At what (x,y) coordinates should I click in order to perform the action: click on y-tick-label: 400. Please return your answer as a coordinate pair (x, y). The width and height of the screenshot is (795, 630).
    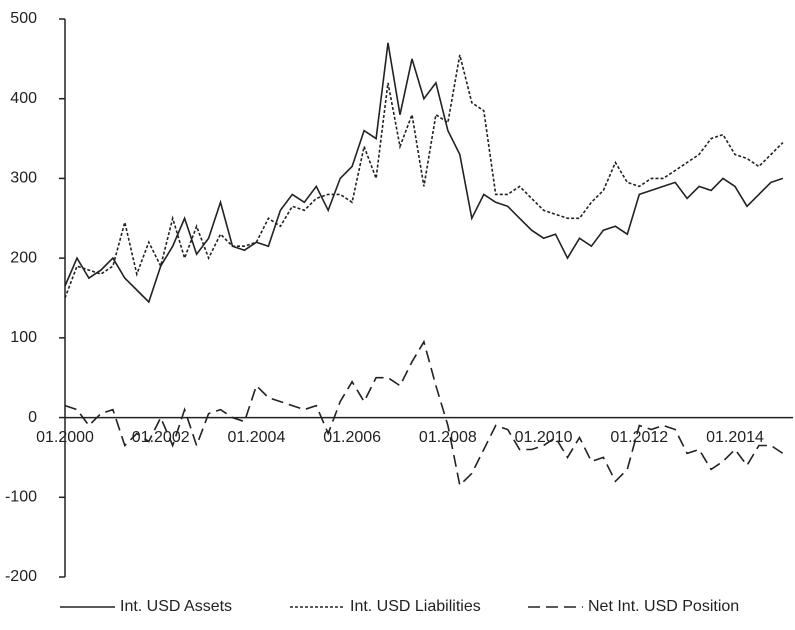
    Looking at the image, I should click on (23, 98).